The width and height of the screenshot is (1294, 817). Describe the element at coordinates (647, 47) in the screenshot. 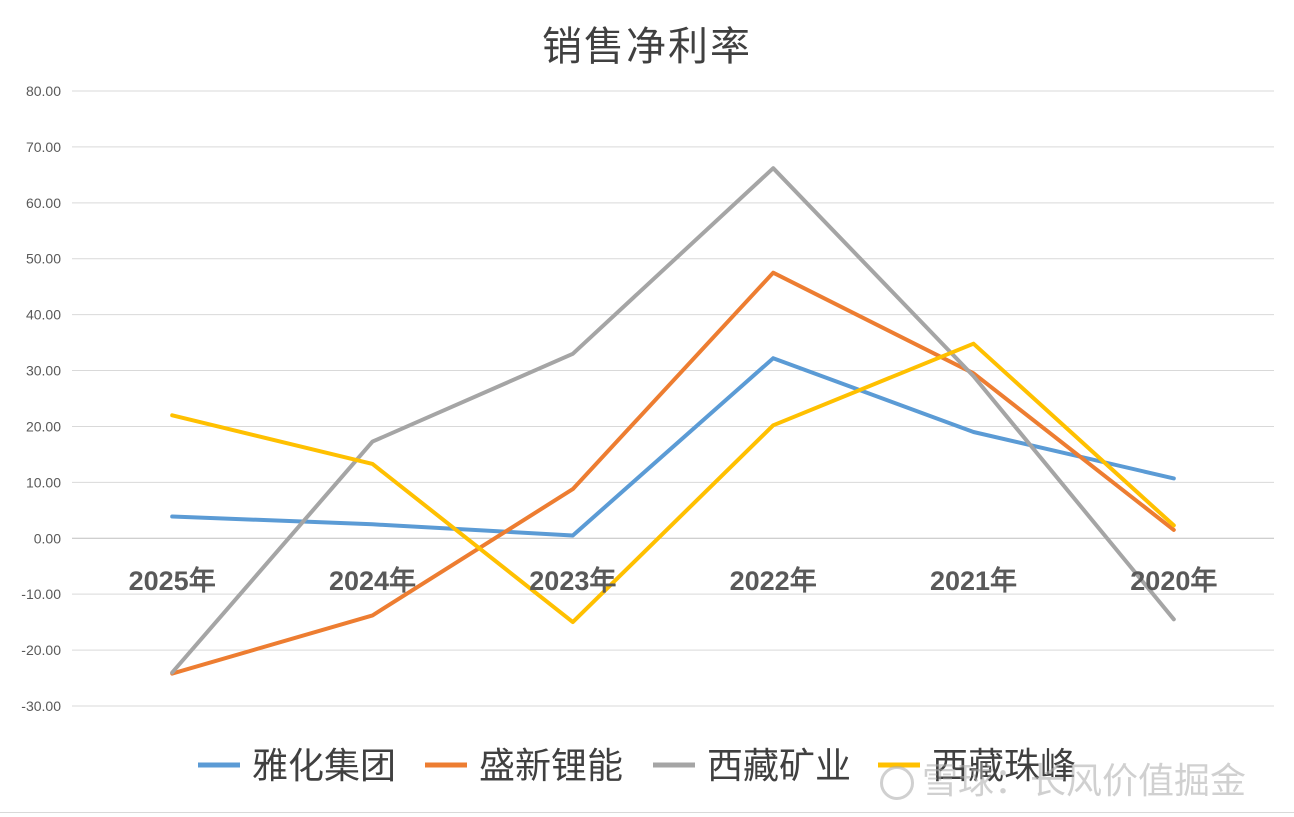

I see `chart-title: 销售净利率` at that location.